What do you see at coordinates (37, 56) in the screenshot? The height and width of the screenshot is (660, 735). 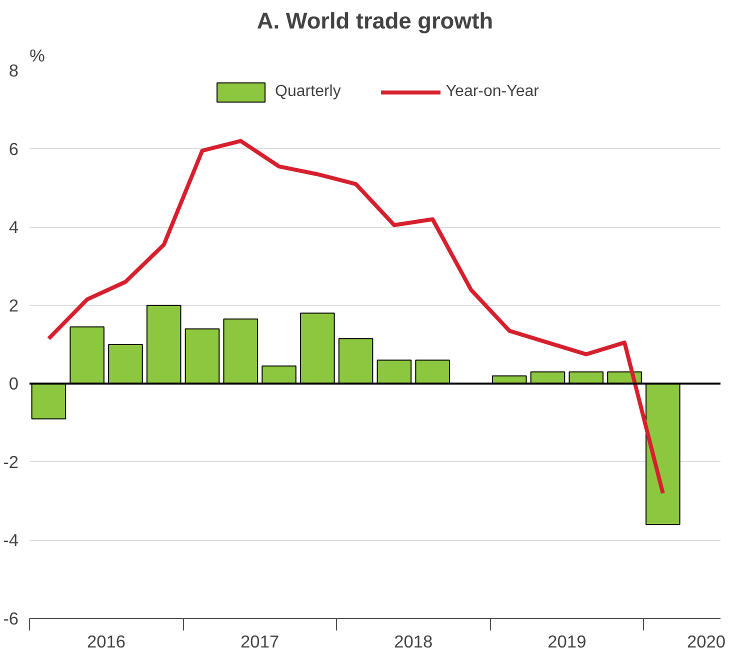 I see `y-axis-title: %` at bounding box center [37, 56].